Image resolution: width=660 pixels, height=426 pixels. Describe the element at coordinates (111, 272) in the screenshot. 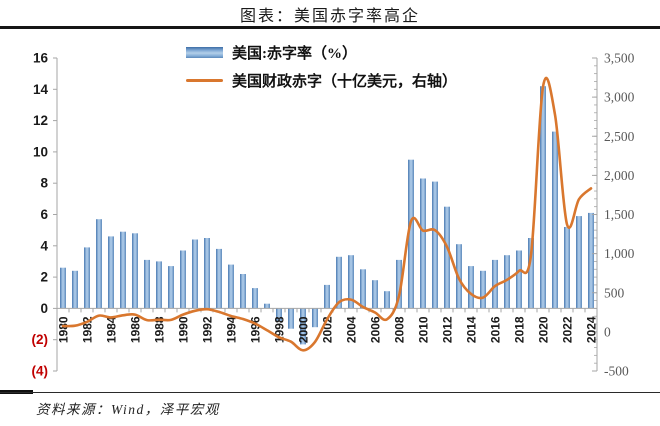

I see `bar-1984` at that location.